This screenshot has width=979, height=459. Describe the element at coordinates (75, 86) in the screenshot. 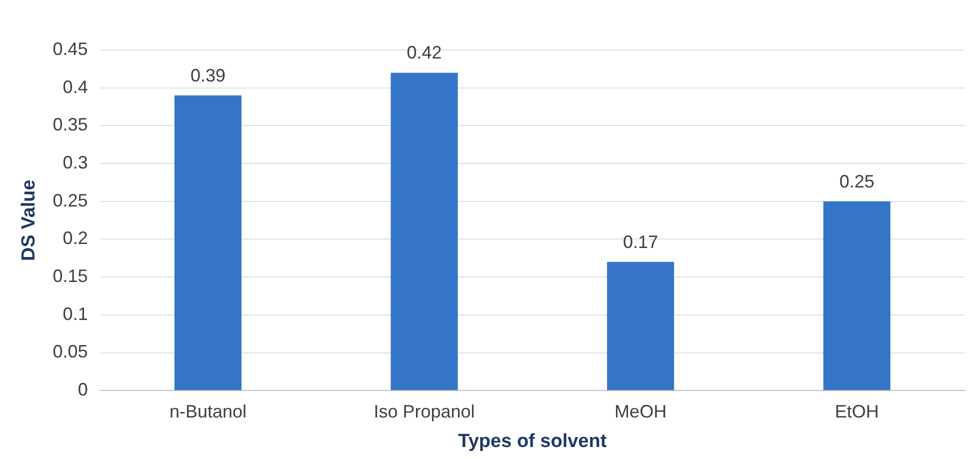

I see `y-tick-label: 0.4` at that location.